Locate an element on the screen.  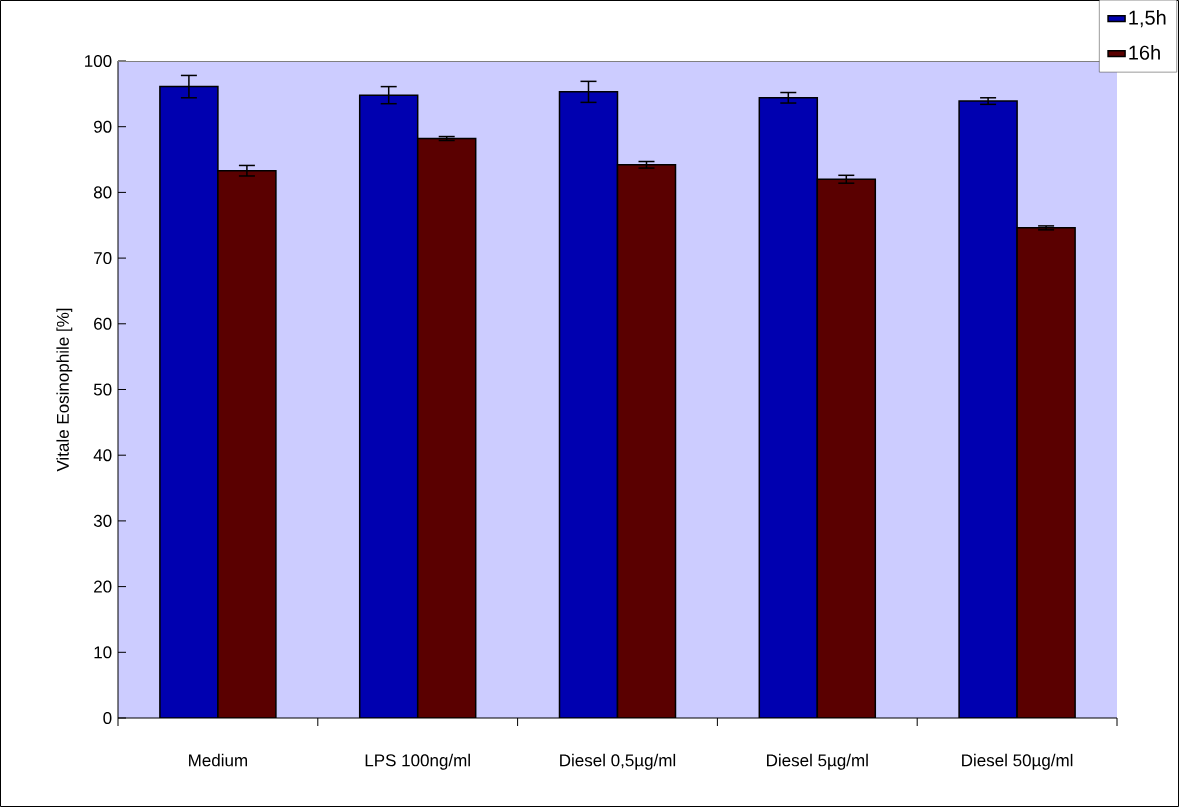
legend-label: 16h is located at coordinates (1144, 52).